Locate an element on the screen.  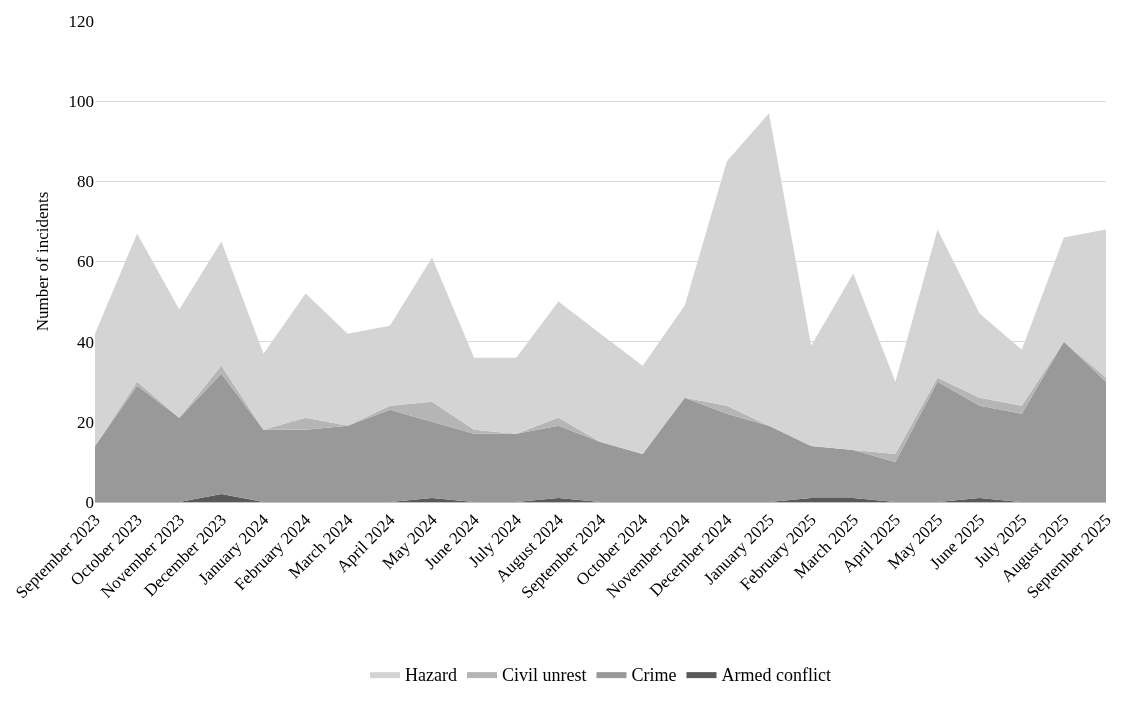
legend-label: Civil unrest is located at coordinates (544, 675).